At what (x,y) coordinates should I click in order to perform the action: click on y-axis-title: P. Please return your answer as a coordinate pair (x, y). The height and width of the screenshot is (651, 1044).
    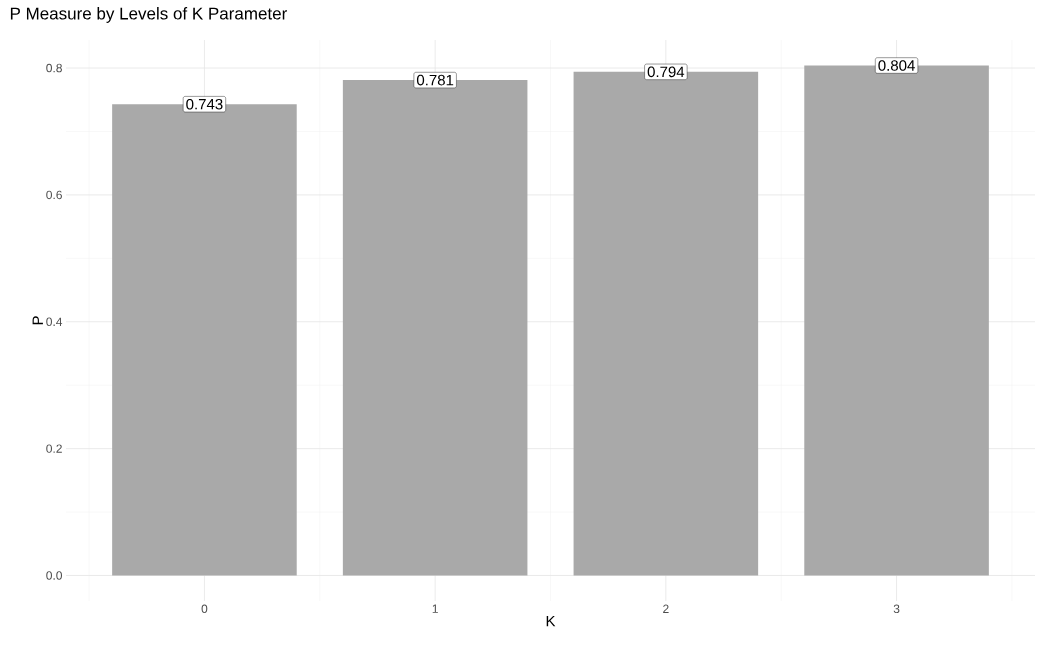
    Looking at the image, I should click on (37, 320).